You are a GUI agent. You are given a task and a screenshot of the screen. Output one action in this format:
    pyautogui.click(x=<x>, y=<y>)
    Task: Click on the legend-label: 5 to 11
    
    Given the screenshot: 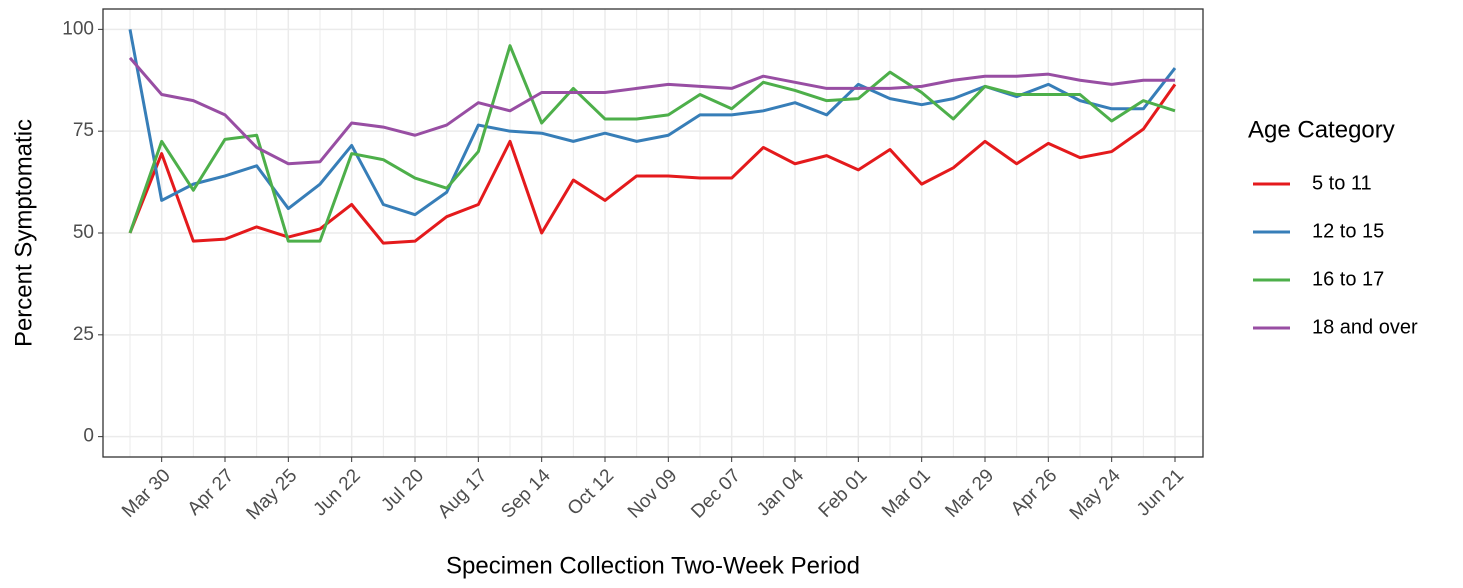 What is the action you would take?
    pyautogui.click(x=1342, y=183)
    